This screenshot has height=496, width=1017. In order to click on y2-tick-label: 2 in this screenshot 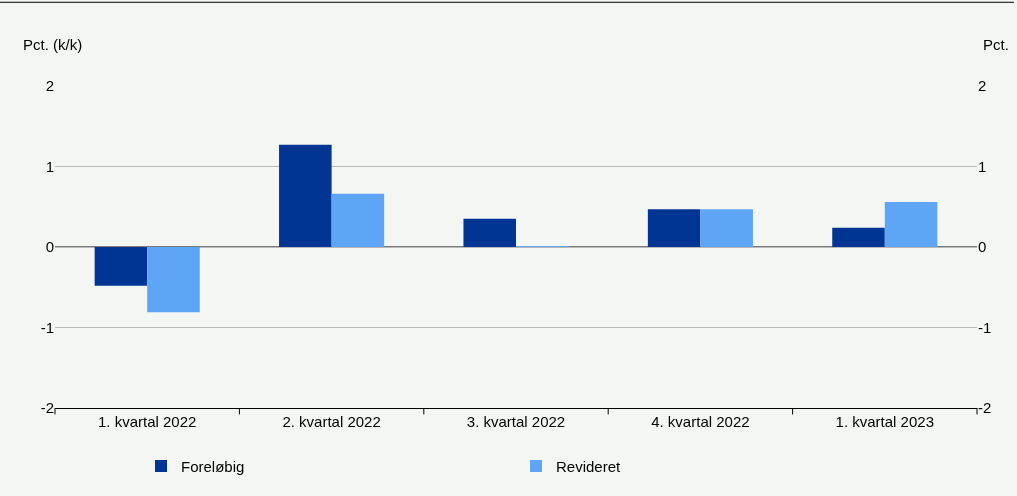, I will do `click(982, 86)`.